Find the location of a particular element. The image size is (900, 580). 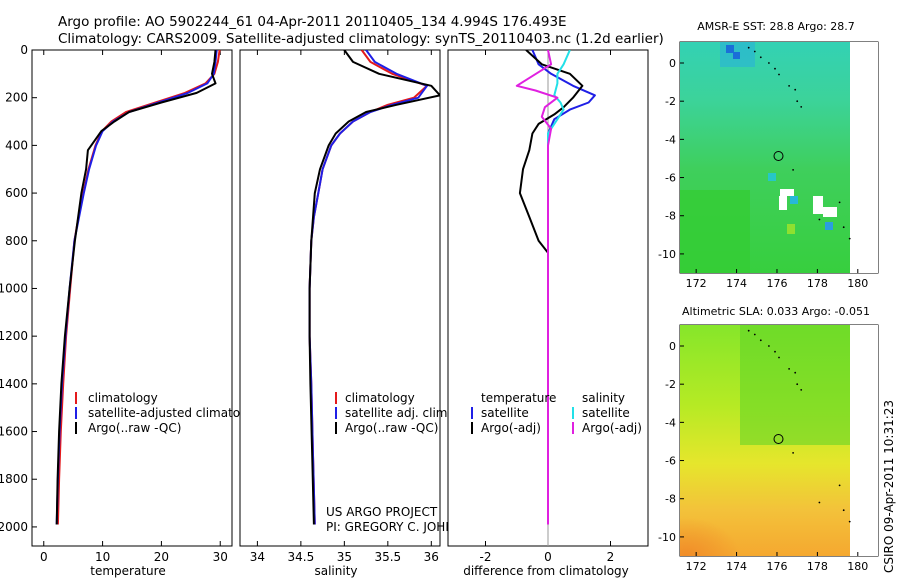

salinity-xlabel: salinity is located at coordinates (335, 571).